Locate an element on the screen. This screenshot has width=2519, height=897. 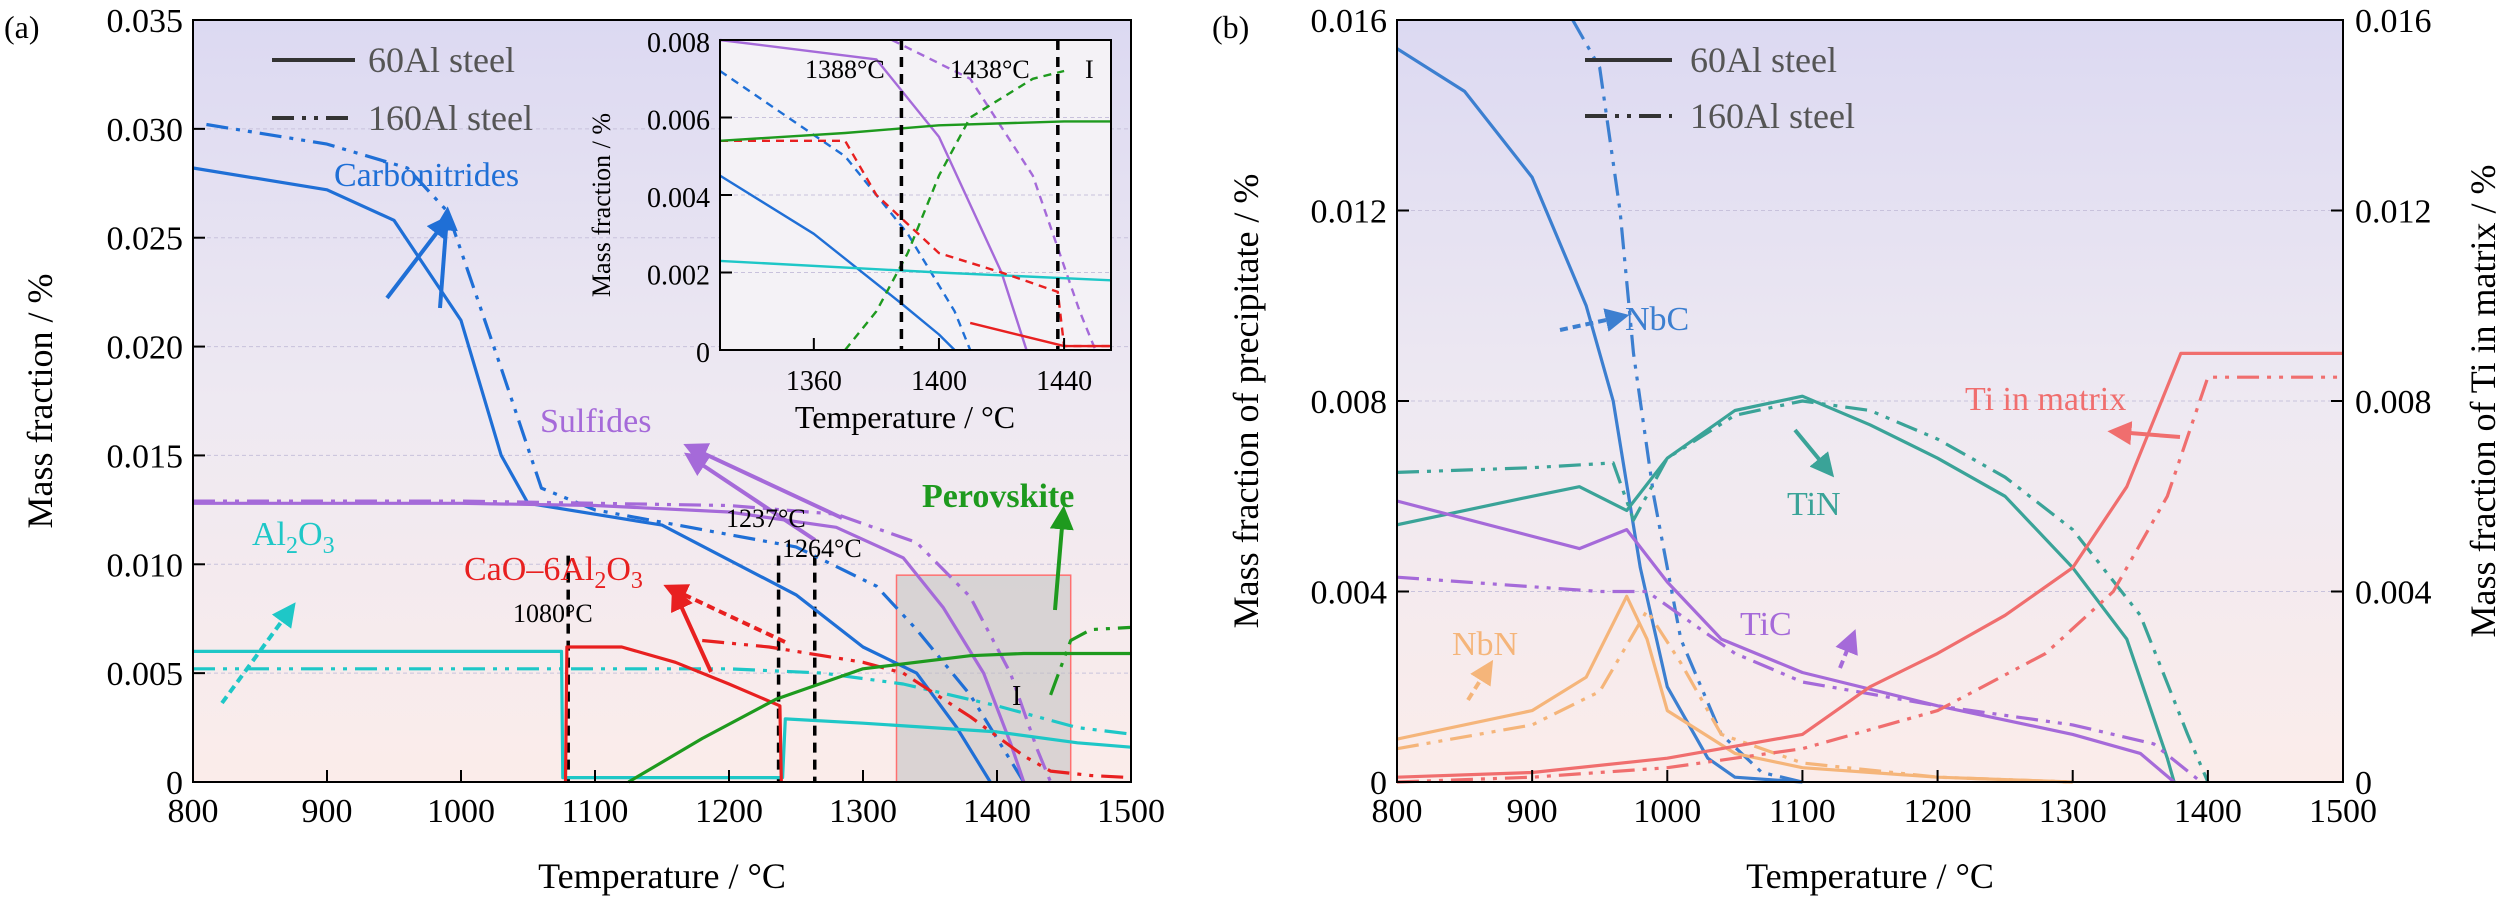
panel-b-x-tick-label: 800 is located at coordinates (1397, 811).